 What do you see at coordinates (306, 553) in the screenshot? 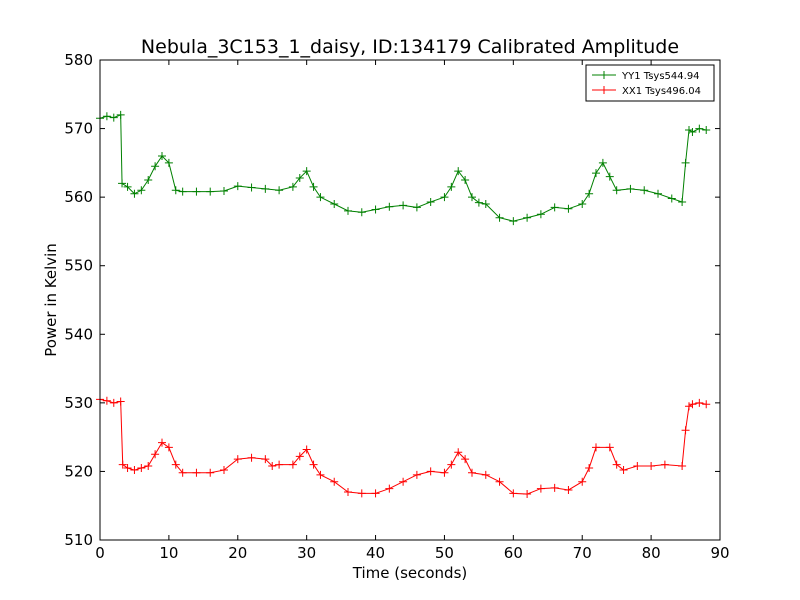
I see `x-tick-label: 30` at bounding box center [306, 553].